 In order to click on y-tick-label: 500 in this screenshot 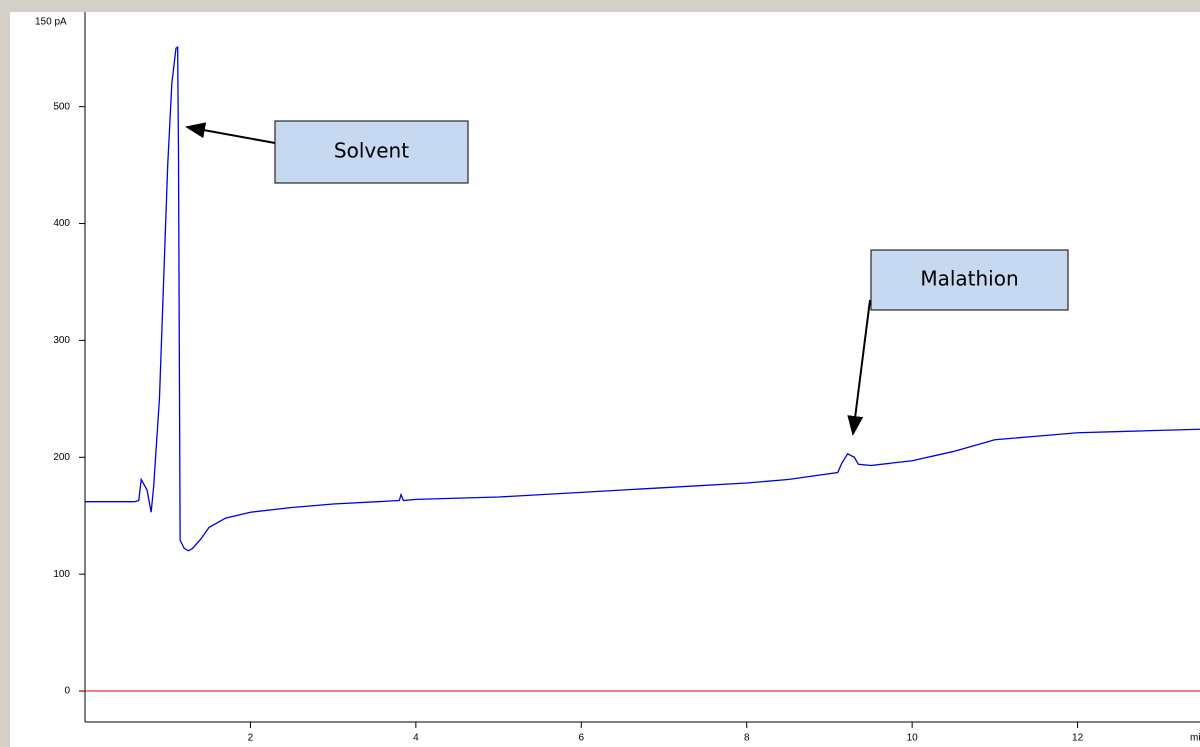, I will do `click(61, 106)`.